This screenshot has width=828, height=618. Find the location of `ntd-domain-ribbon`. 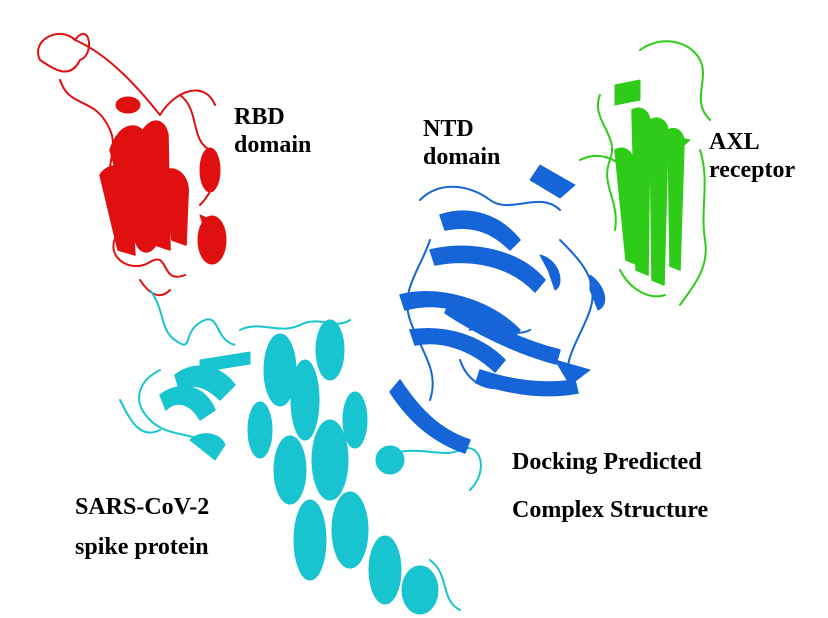

ntd-domain-ribbon is located at coordinates (497, 309).